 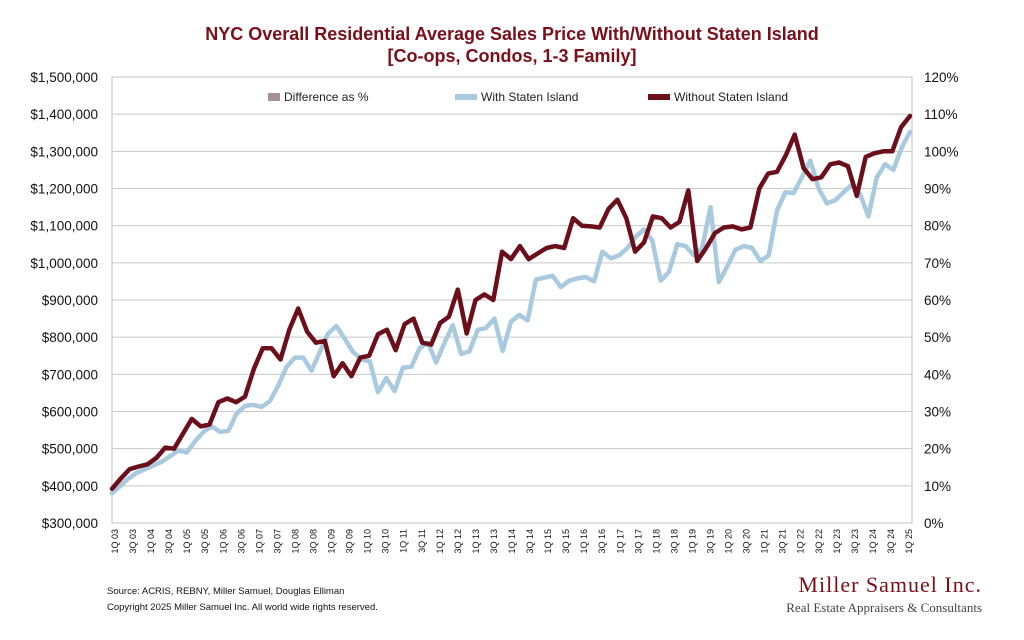 What do you see at coordinates (837, 541) in the screenshot?
I see `x-axis-tick-label: 1Q 23` at bounding box center [837, 541].